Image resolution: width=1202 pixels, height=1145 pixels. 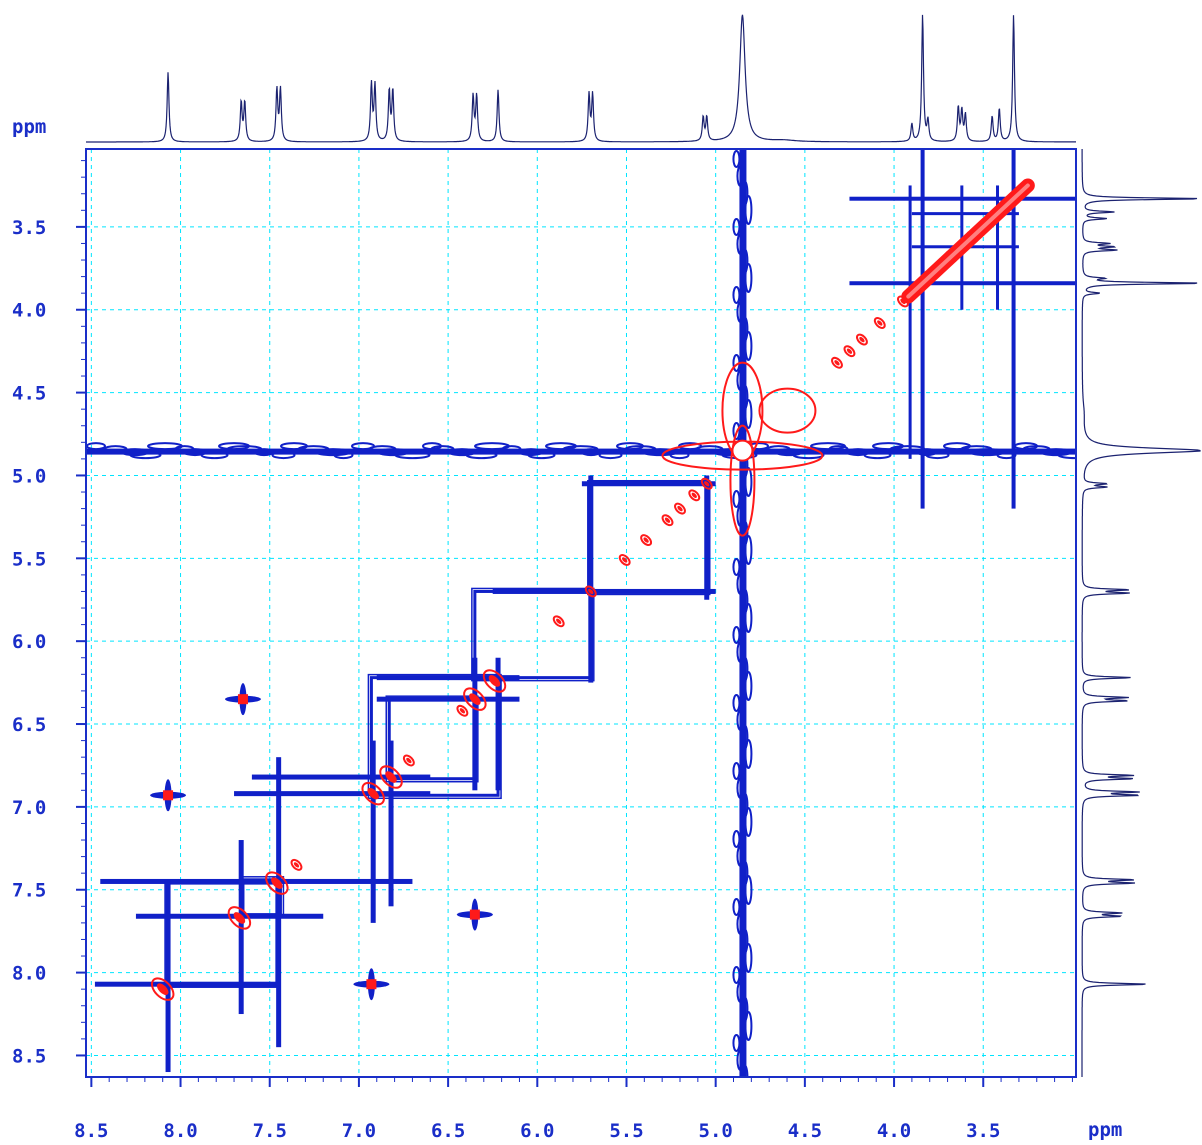 What do you see at coordinates (742, 450) in the screenshot?
I see `water-peak-center` at bounding box center [742, 450].